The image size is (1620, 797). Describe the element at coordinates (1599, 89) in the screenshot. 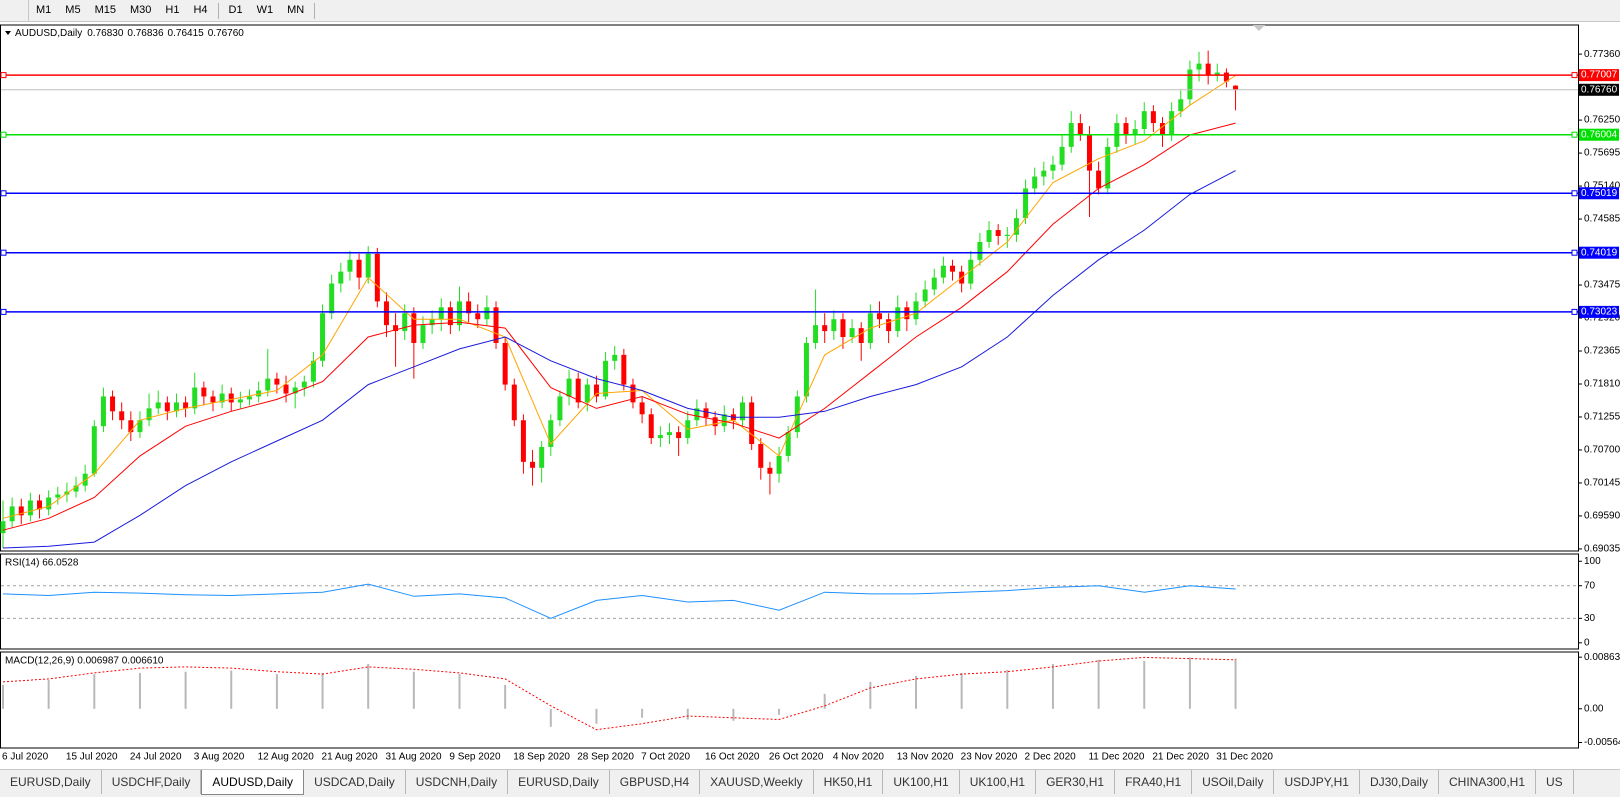

I see `last-price-label: 0.76760` at that location.